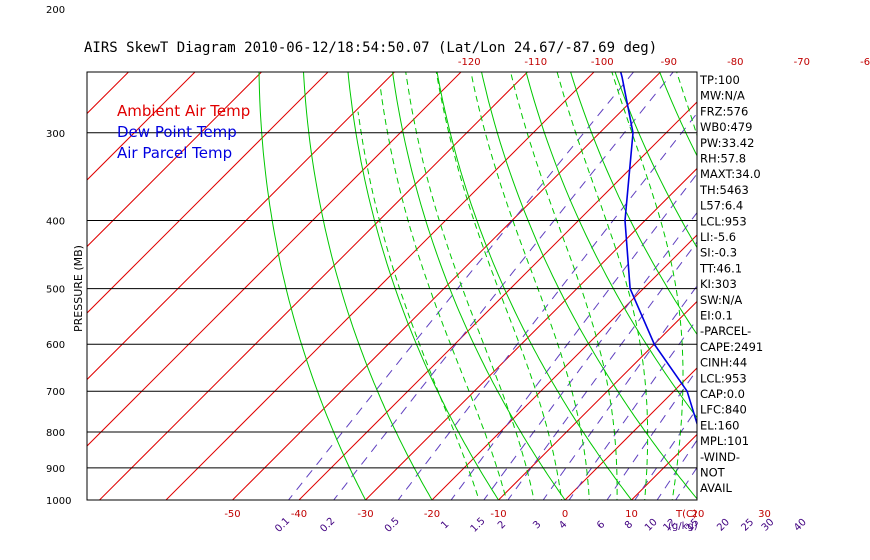  I want to click on bottom-temp-tick-label: -40, so click(299, 514).